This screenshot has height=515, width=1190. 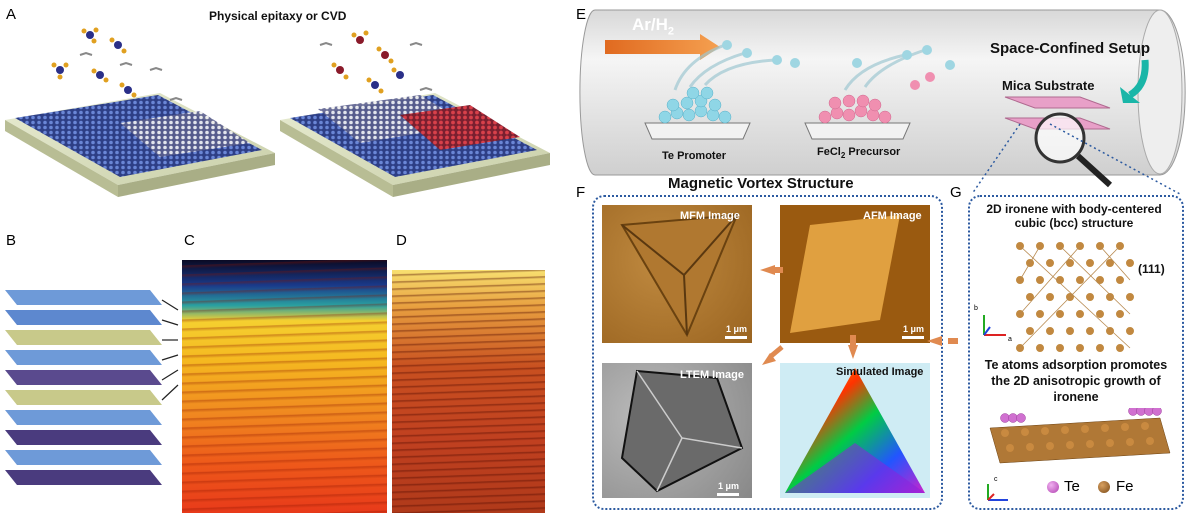 I want to click on afm-label: AFM Image, so click(x=892, y=216).